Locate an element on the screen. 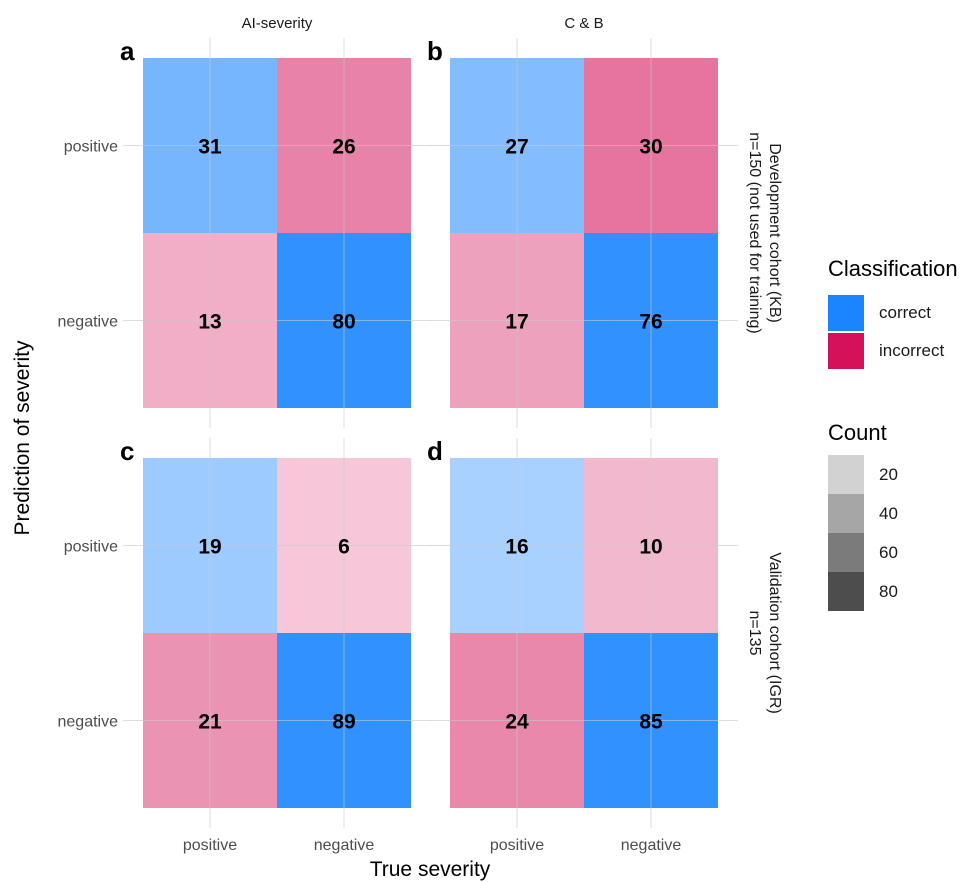 This screenshot has height=882, width=976. cell-count-label: 21 is located at coordinates (210, 722).